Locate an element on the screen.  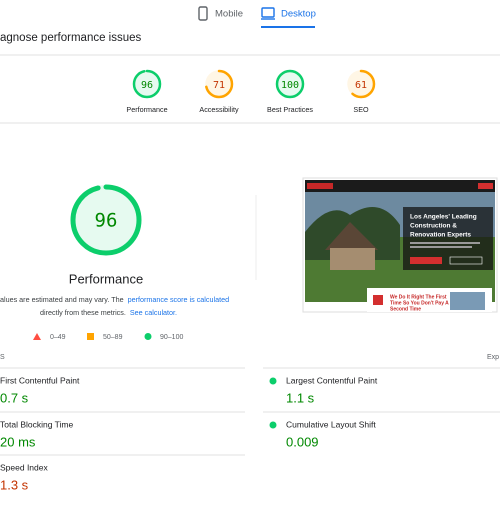
gauge-label: Accessibility is located at coordinates (219, 109).